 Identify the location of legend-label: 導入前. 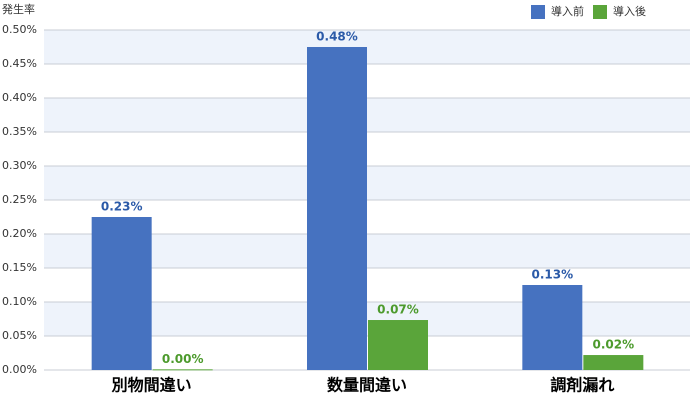
(567, 11).